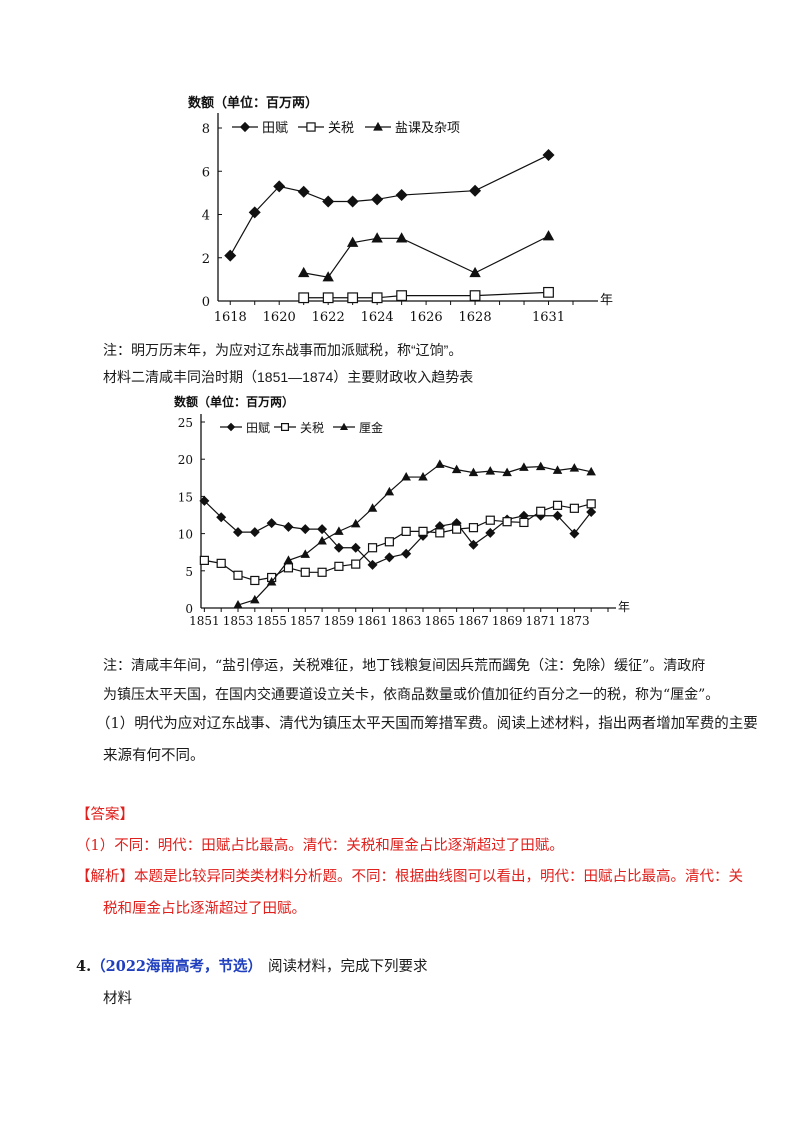 The height and width of the screenshot is (1132, 800). What do you see at coordinates (341, 128) in the screenshot?
I see `legend-label: 关税` at bounding box center [341, 128].